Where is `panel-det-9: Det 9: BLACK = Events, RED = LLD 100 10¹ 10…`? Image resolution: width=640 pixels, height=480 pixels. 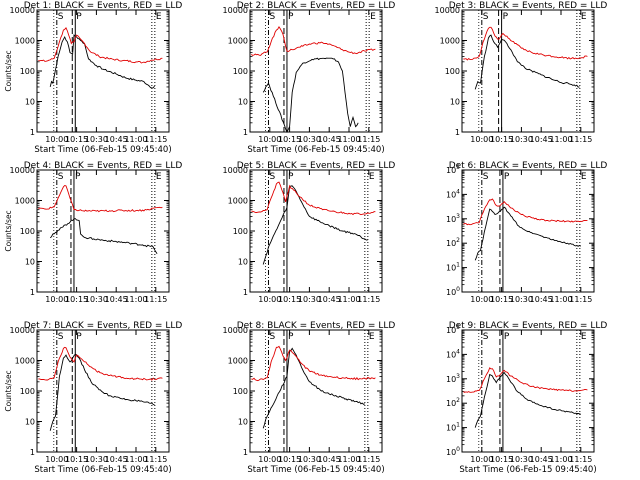
panel-det-9: Det 9: BLACK = Events, RED = LLD 100 10¹ 10… is located at coordinates (526, 398).